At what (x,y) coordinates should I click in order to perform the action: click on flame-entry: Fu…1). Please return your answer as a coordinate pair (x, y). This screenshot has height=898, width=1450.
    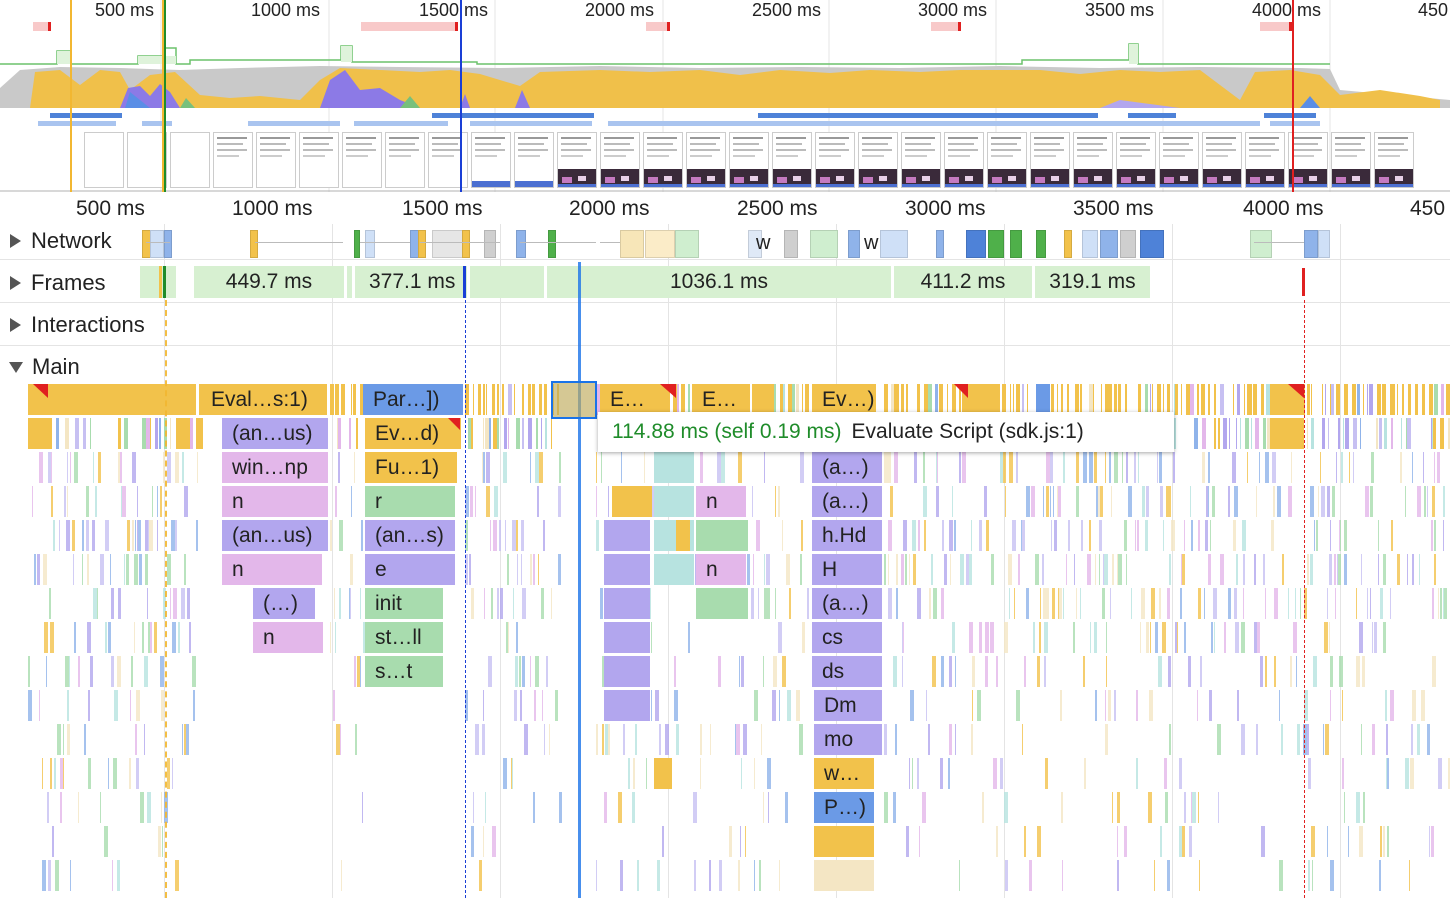
    Looking at the image, I should click on (411, 467).